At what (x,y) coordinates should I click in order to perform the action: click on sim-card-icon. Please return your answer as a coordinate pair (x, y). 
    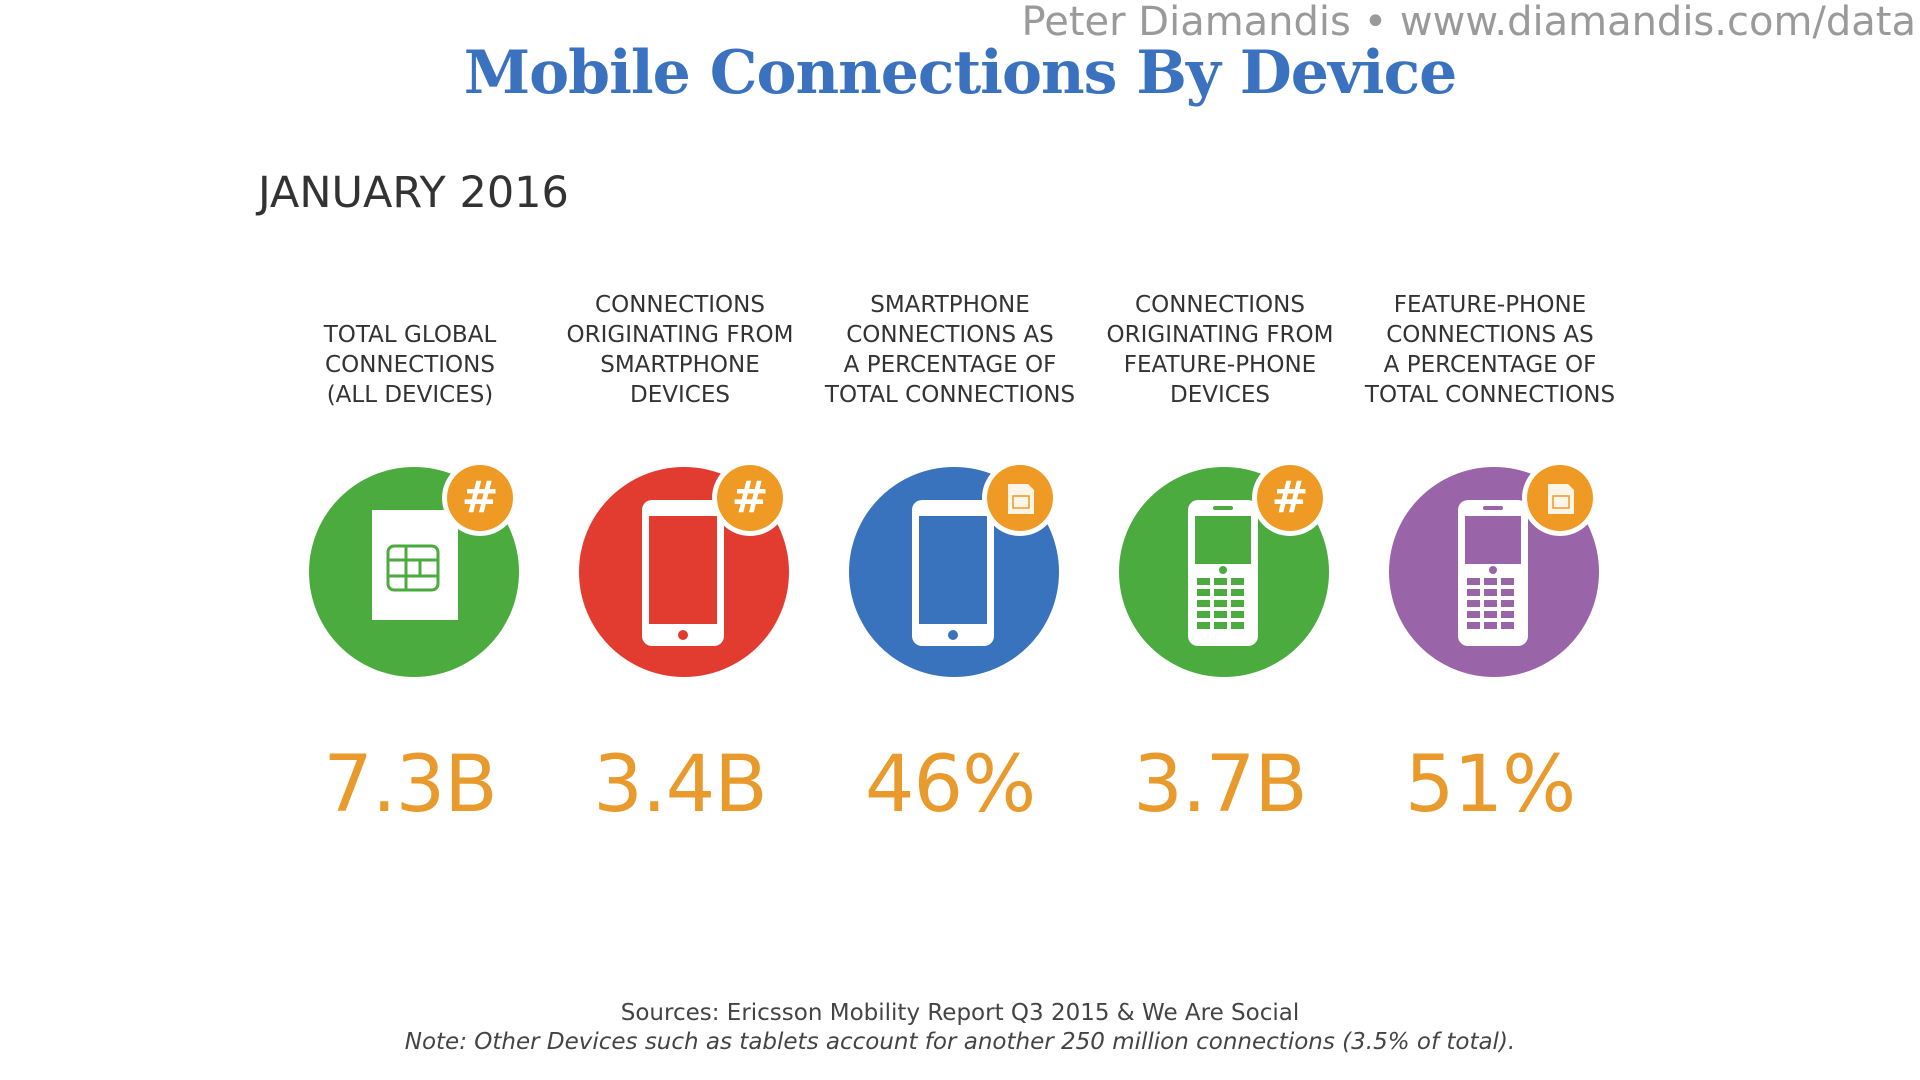
    Looking at the image, I should click on (415, 565).